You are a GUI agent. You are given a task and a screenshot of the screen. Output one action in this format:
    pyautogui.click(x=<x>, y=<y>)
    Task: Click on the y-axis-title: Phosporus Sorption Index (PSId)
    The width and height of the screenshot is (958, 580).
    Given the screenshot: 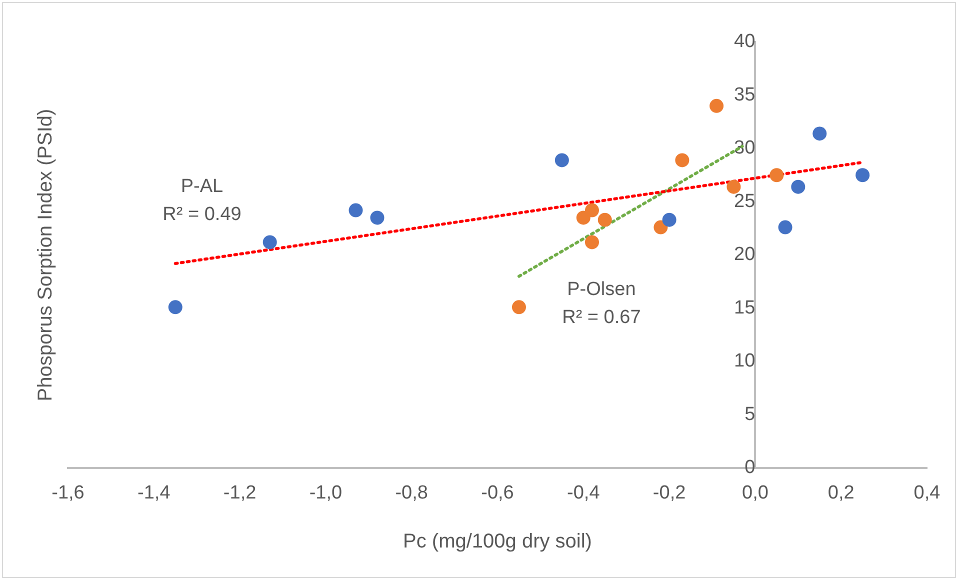 What is the action you would take?
    pyautogui.click(x=45, y=255)
    